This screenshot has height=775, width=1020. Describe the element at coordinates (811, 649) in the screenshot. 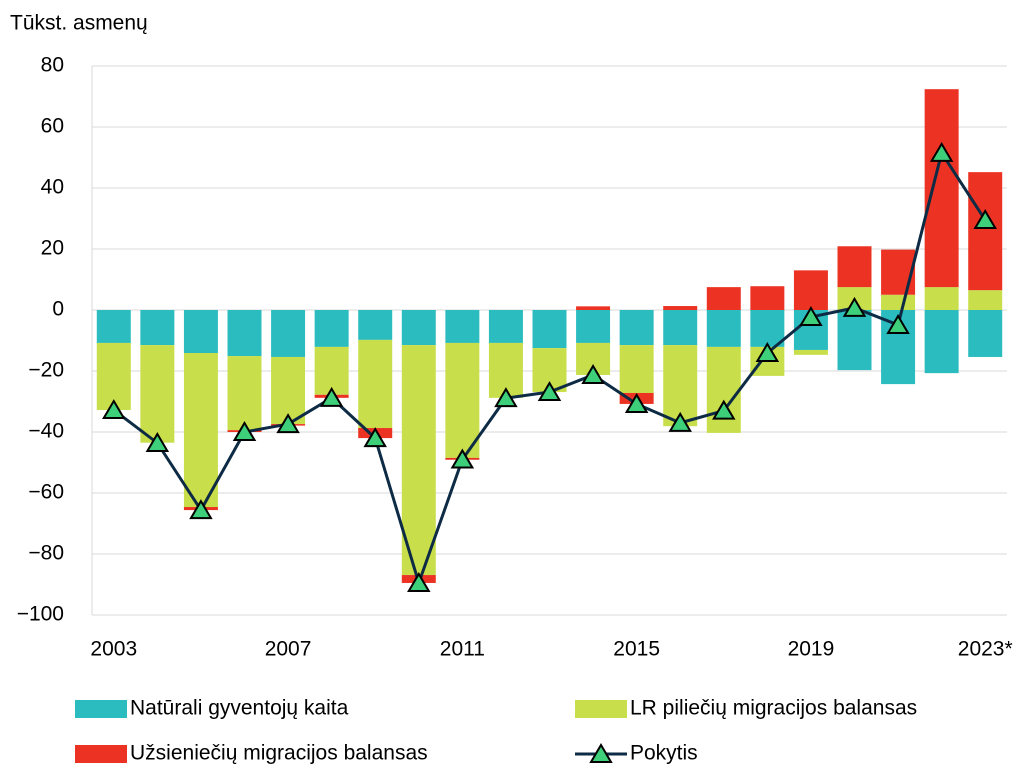

I see `x-tick-label: 2019` at that location.